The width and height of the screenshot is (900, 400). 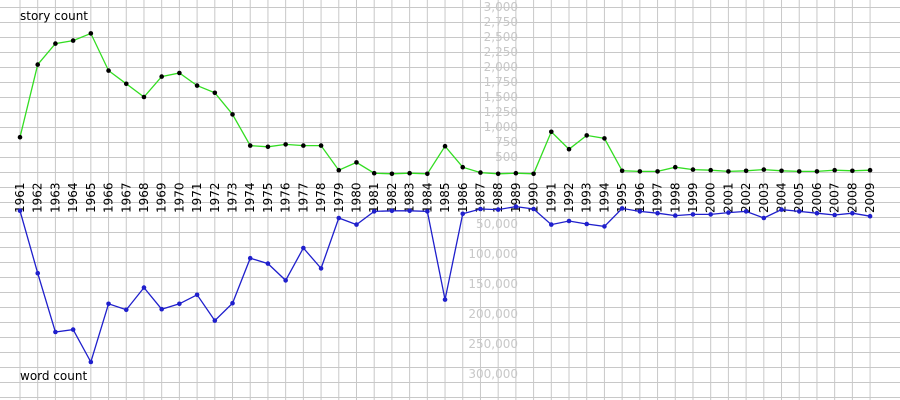 What do you see at coordinates (162, 197) in the screenshot?
I see `x-tick-label: 1969` at bounding box center [162, 197].